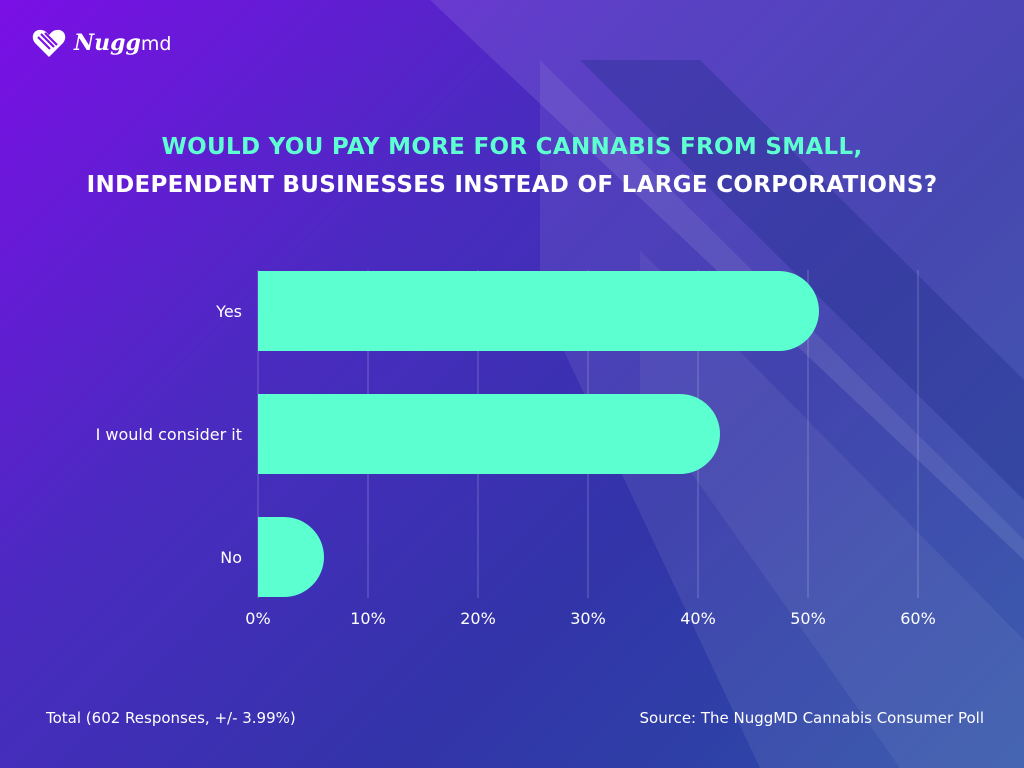  Describe the element at coordinates (478, 618) in the screenshot. I see `x-tick-label: 20%` at that location.